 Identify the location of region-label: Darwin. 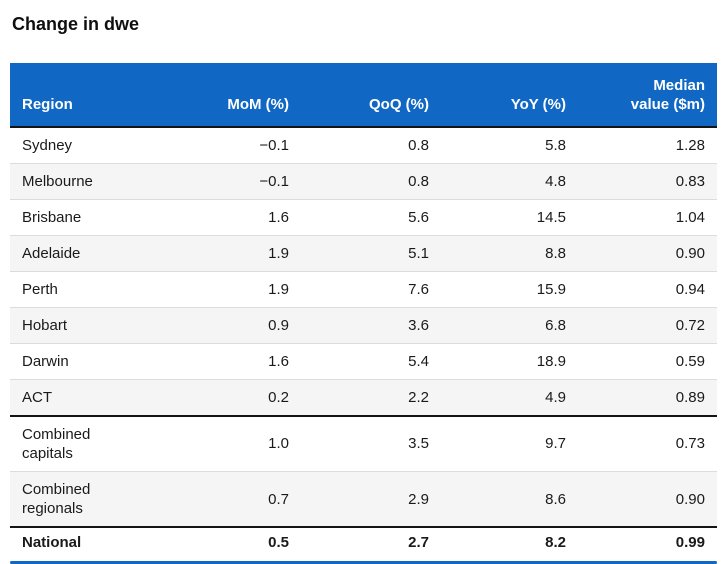
(45, 361).